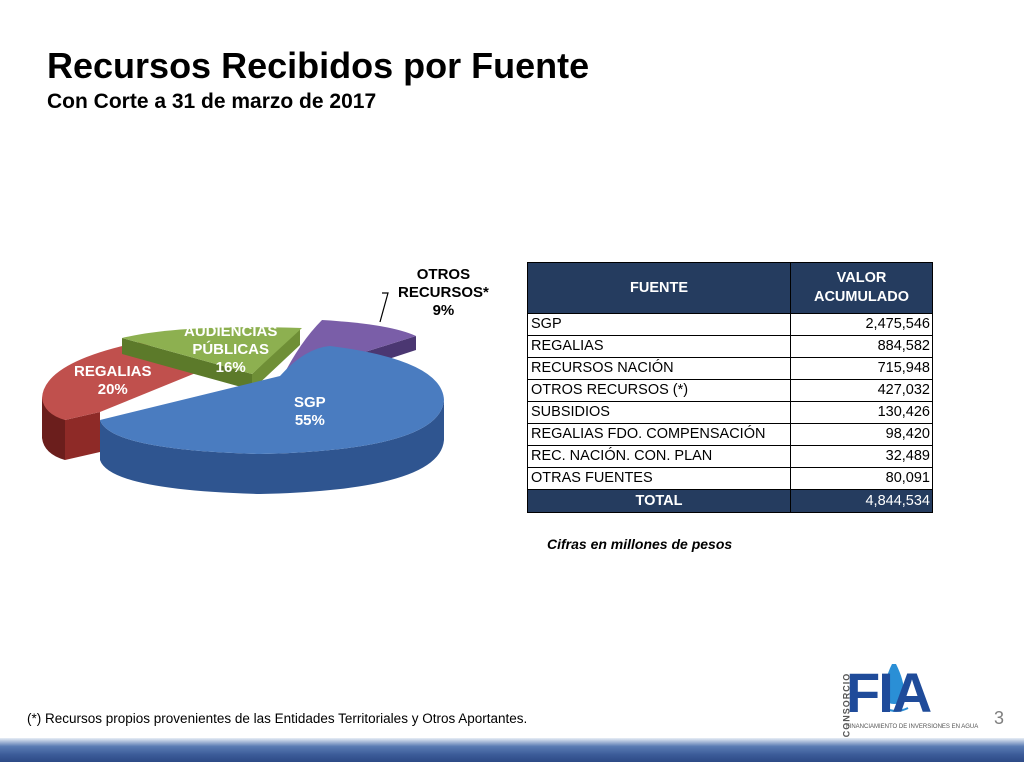 The width and height of the screenshot is (1024, 768). I want to click on cell-fuente: OTROS RECURSOS (*), so click(659, 390).